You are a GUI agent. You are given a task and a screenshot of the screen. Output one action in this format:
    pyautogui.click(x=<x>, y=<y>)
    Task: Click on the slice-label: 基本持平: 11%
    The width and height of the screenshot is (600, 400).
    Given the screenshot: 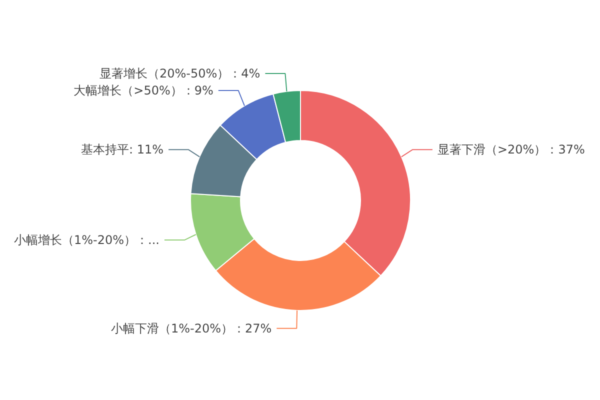 What is the action you would take?
    pyautogui.click(x=122, y=149)
    